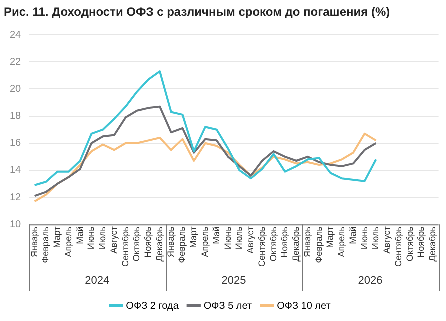 Image resolution: width=446 pixels, height=321 pixels. I want to click on y-tick-label: 18, so click(16, 116).